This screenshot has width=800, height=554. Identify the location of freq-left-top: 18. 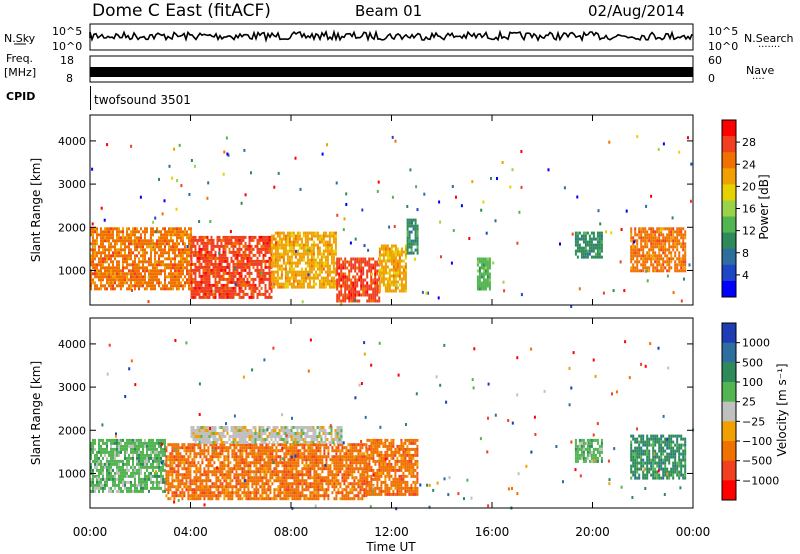
(67, 60).